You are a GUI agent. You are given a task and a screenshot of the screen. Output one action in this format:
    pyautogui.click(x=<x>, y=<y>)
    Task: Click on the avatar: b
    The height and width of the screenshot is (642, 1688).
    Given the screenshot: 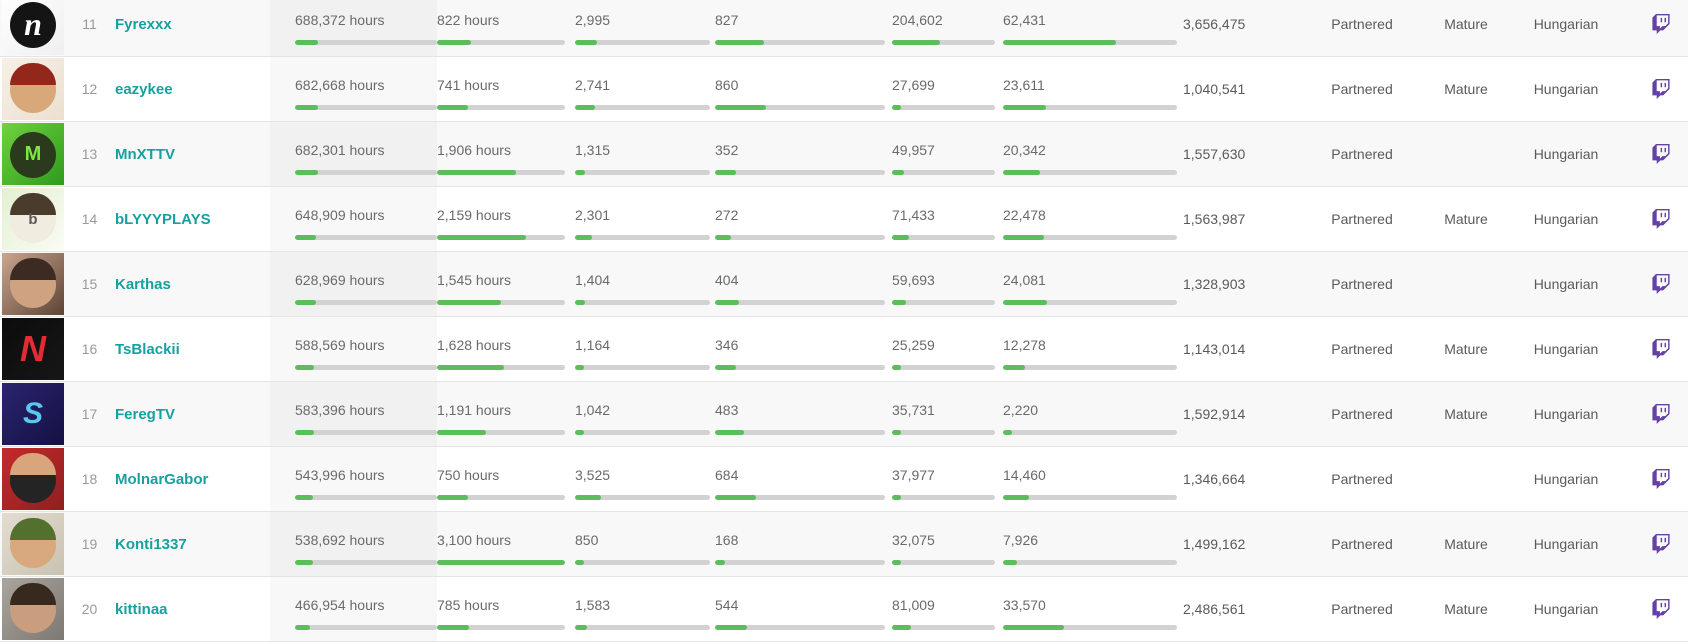 What is the action you would take?
    pyautogui.click(x=33, y=219)
    